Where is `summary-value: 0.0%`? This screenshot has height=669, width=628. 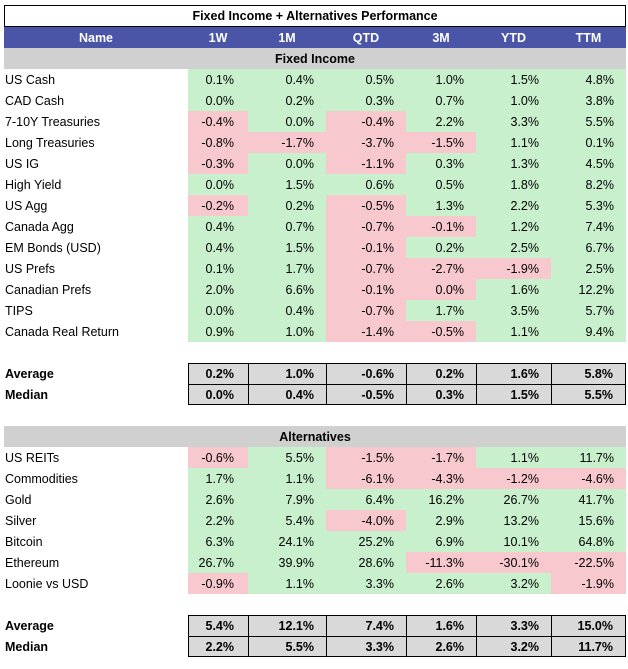 summary-value: 0.0% is located at coordinates (218, 394).